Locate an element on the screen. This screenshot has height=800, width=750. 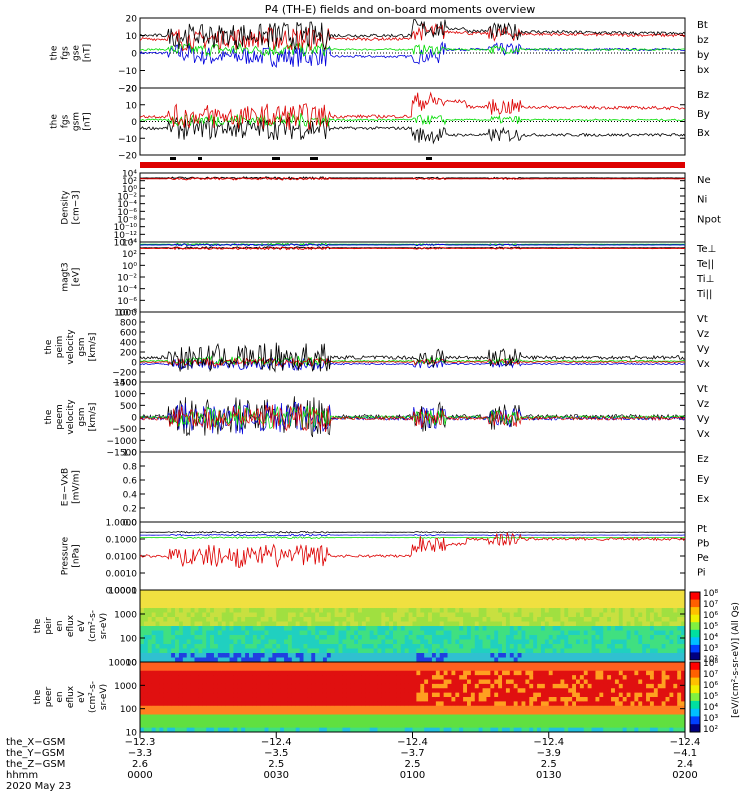
ylabel-line: (cm²-s- is located at coordinates (93, 697).